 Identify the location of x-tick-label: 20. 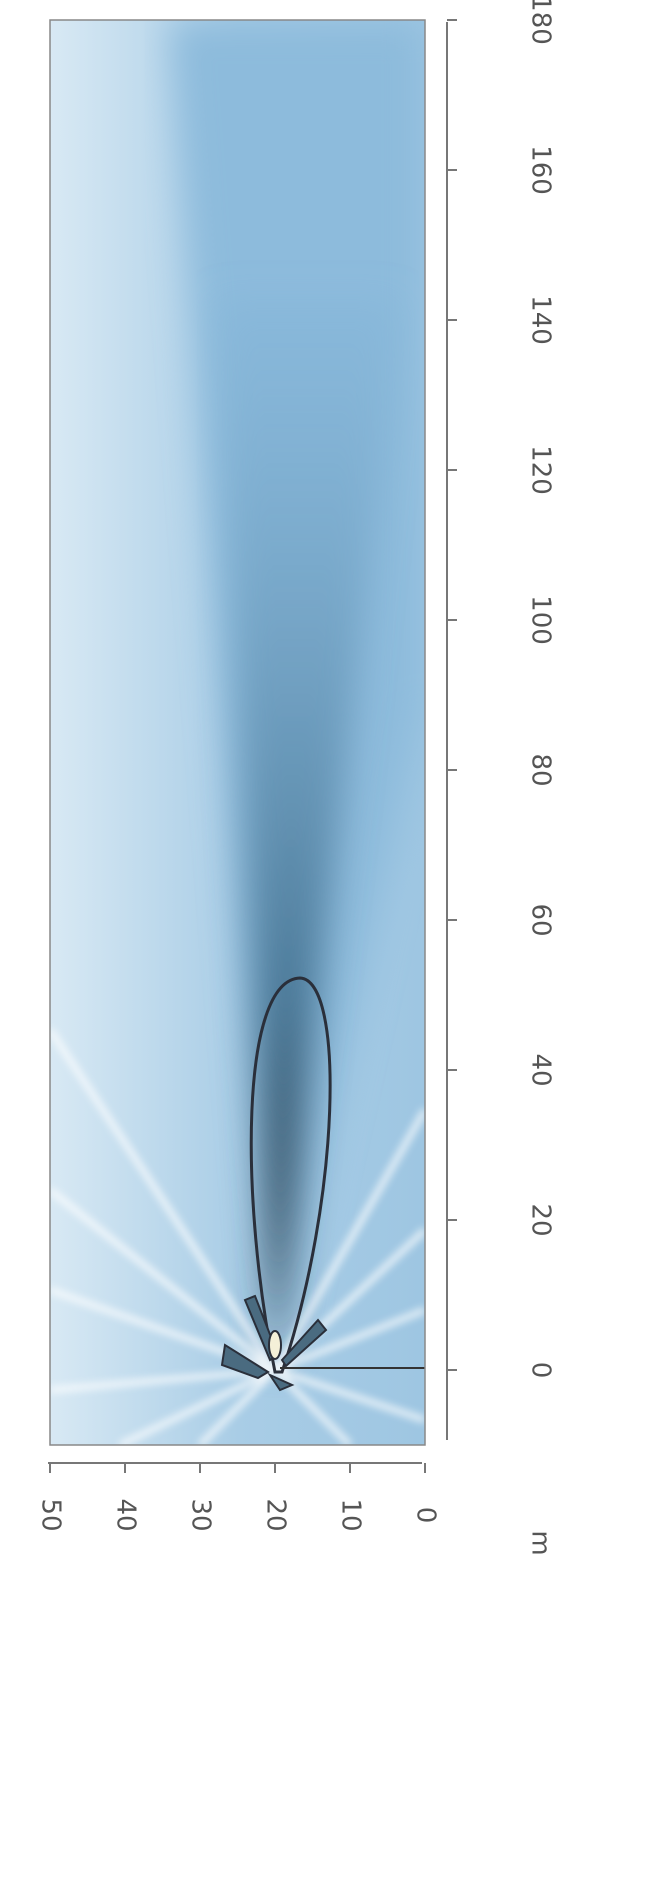
(276, 1514).